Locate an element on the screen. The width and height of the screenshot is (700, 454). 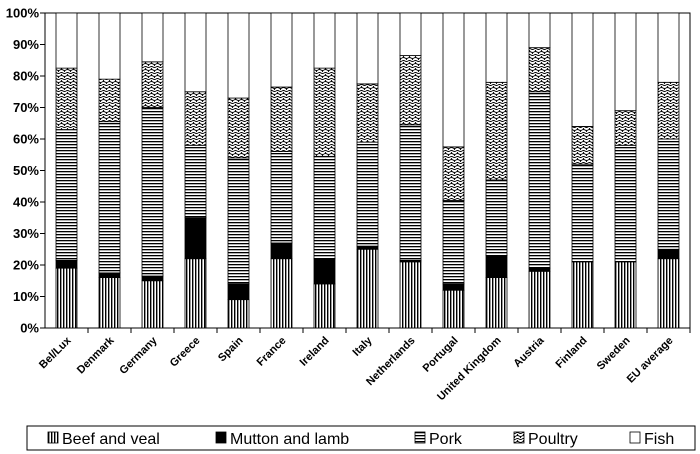
category-label: France is located at coordinates (272, 352).